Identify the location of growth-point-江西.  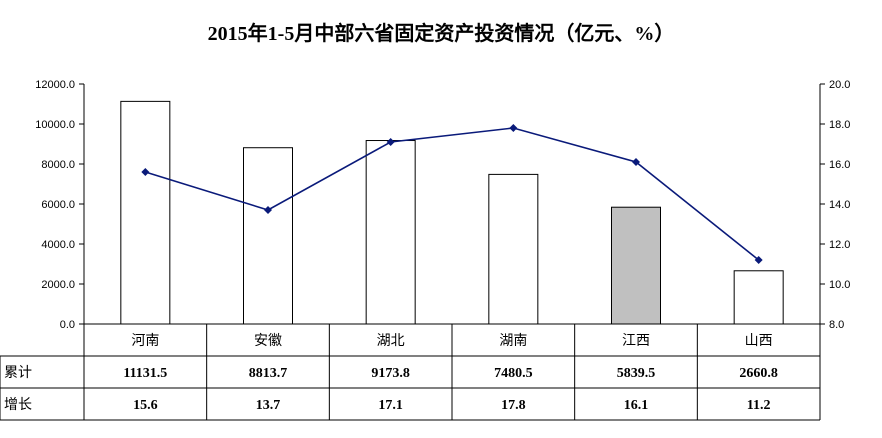
(636, 162).